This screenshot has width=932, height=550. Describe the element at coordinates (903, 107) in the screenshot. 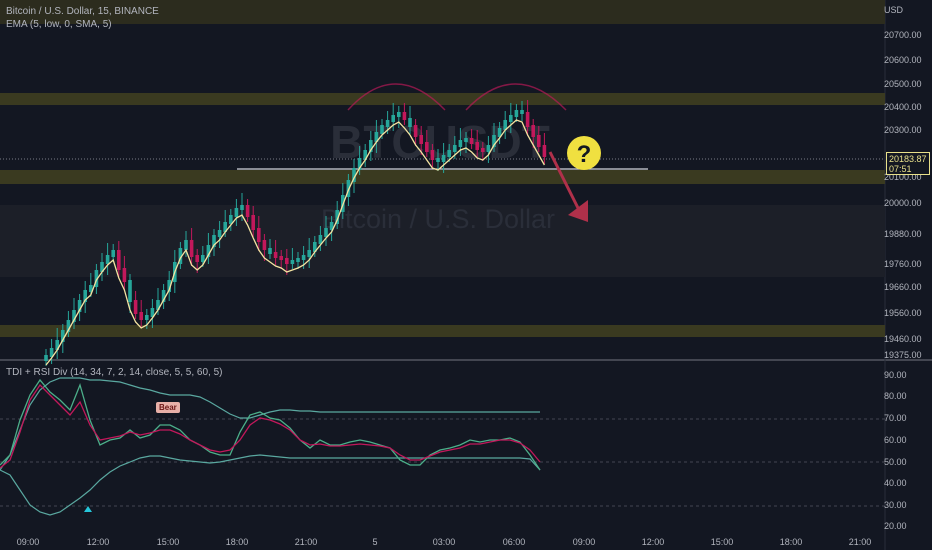

I see `price-tick: 20400.00` at that location.